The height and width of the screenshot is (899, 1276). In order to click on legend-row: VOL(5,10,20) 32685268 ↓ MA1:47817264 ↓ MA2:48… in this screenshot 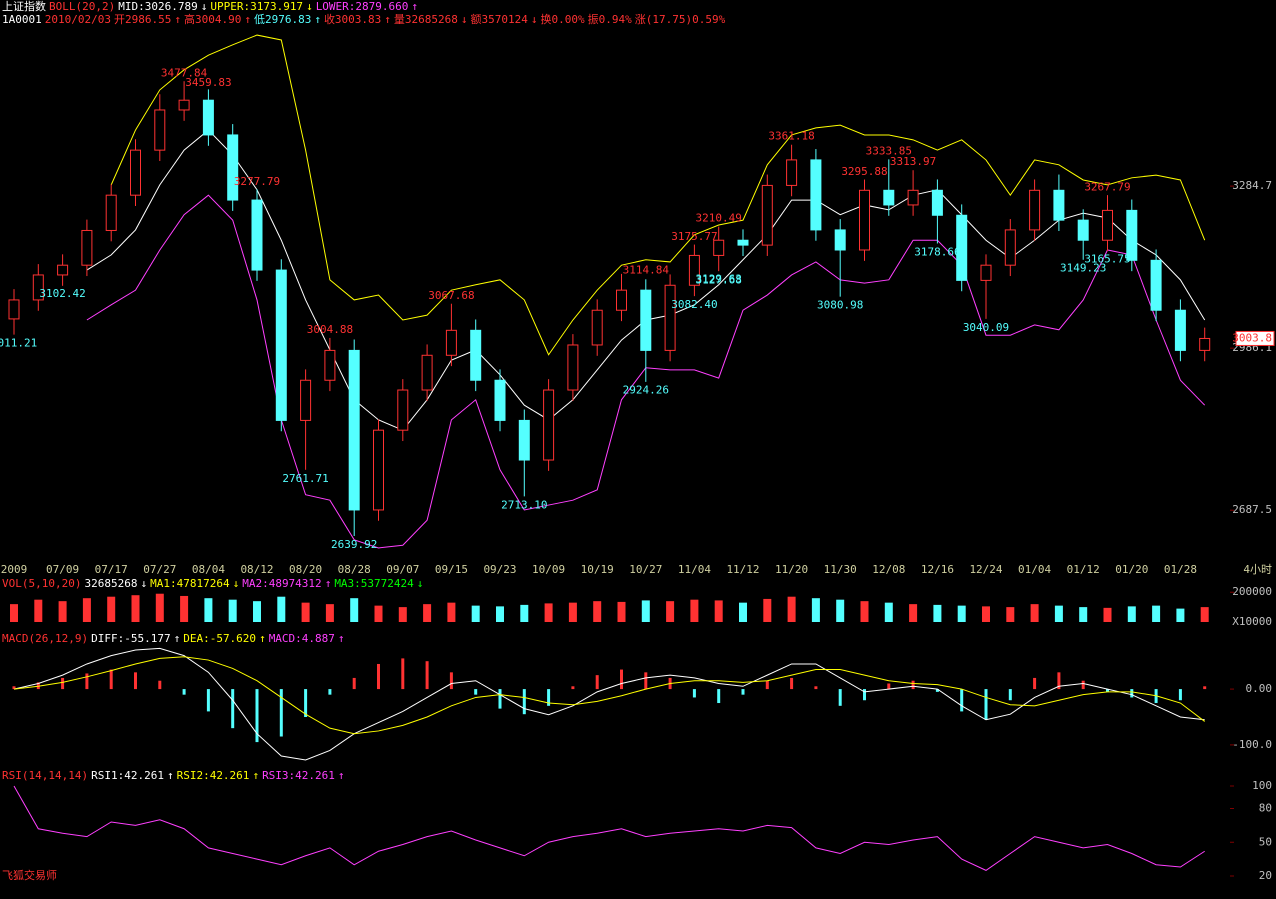, I will do `click(212, 583)`.